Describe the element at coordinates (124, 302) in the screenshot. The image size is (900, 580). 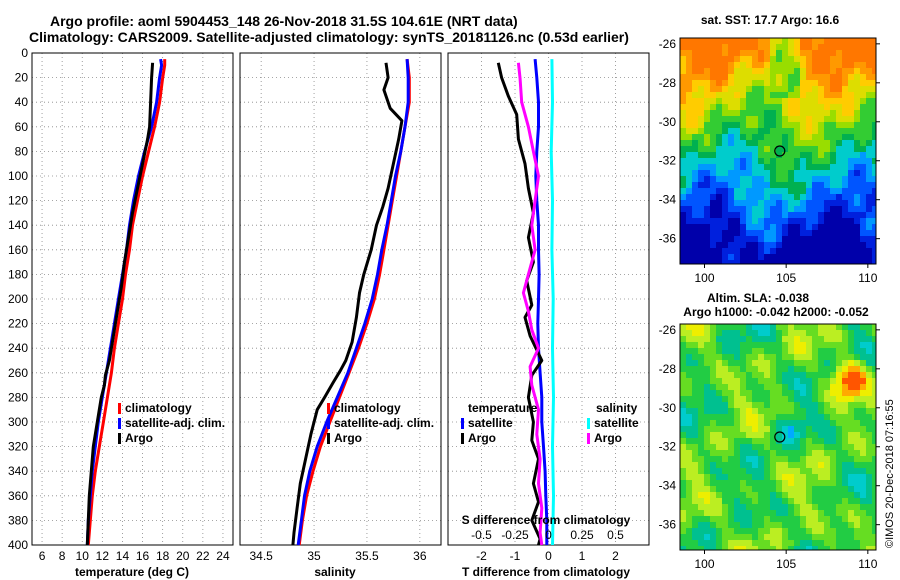
I see `temp-series-satellite-adj-clim-` at that location.